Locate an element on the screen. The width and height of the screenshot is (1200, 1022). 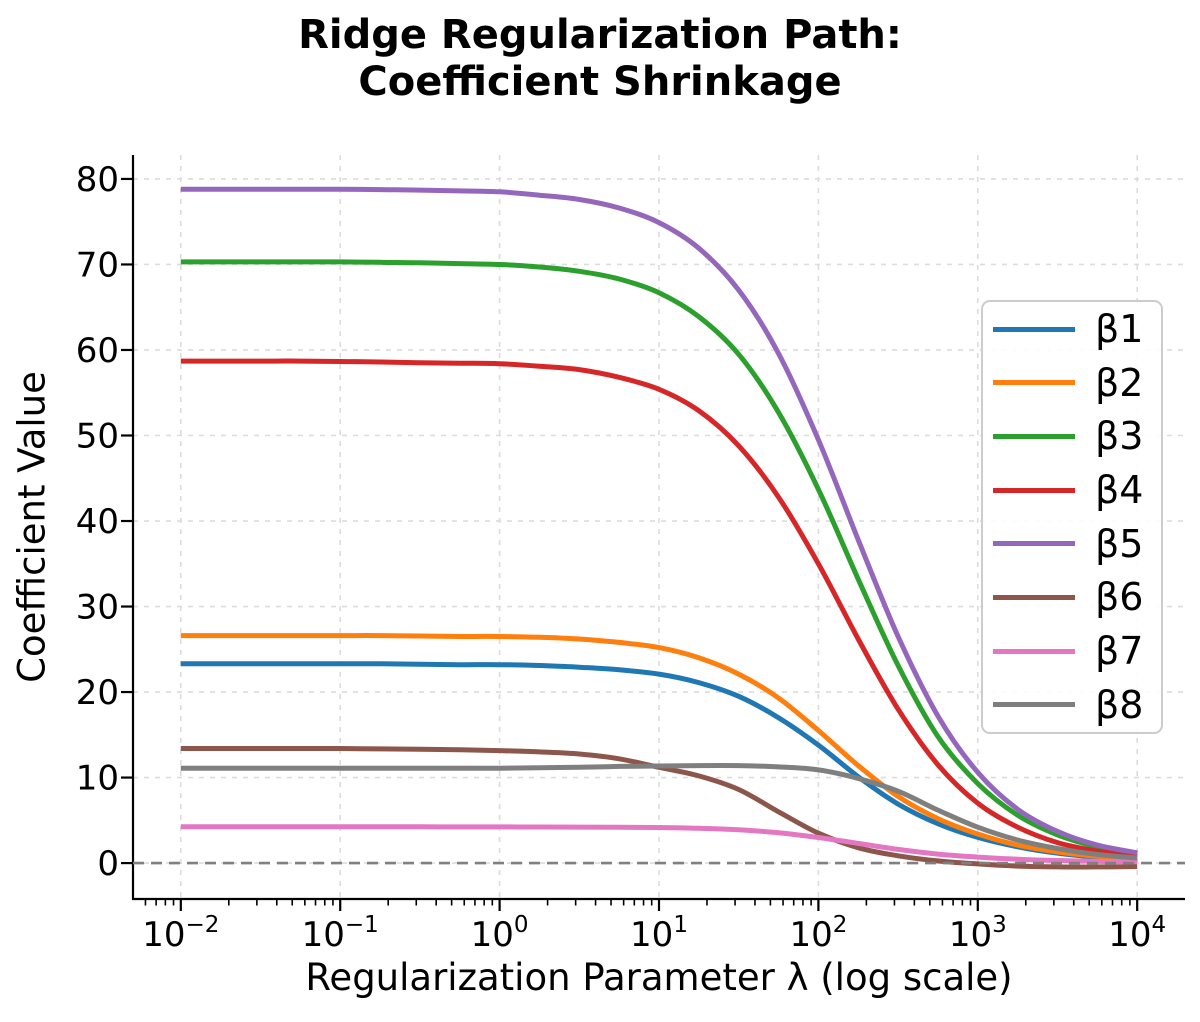
y-tick-label: 10 is located at coordinates (97, 779).